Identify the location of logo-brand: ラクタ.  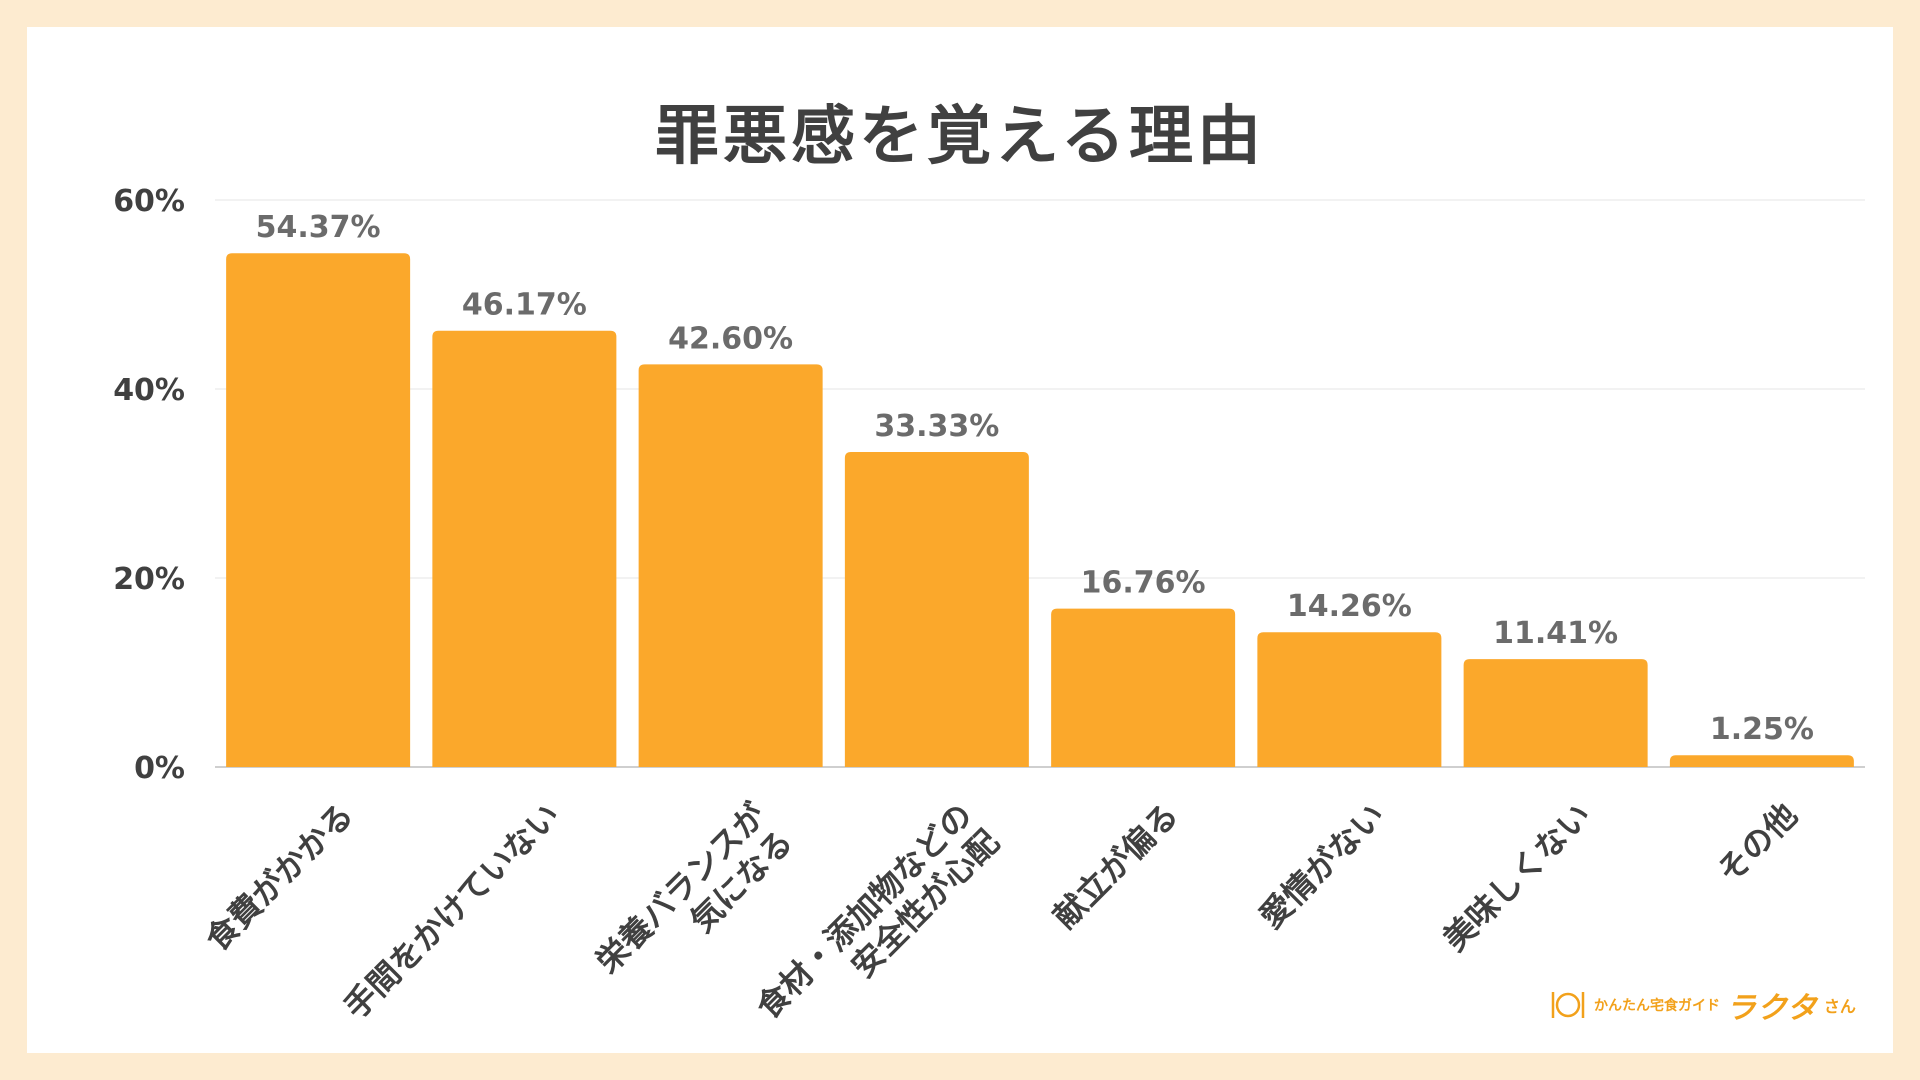
(1772, 1008).